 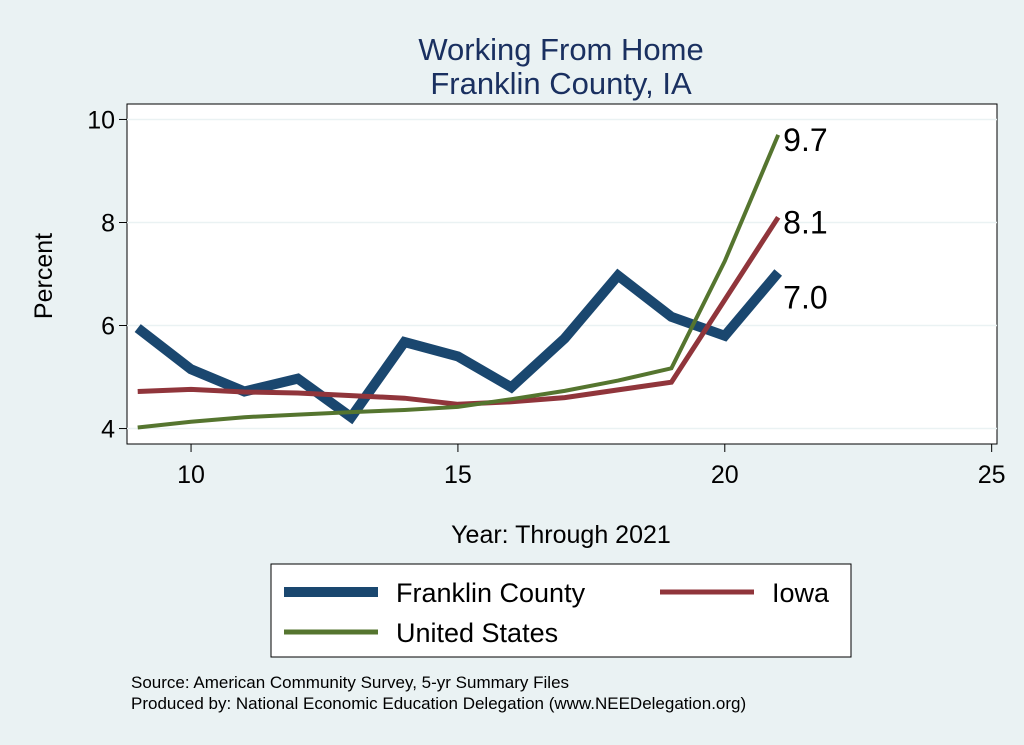 What do you see at coordinates (561, 535) in the screenshot?
I see `x-axis-title: Year: Through 2021` at bounding box center [561, 535].